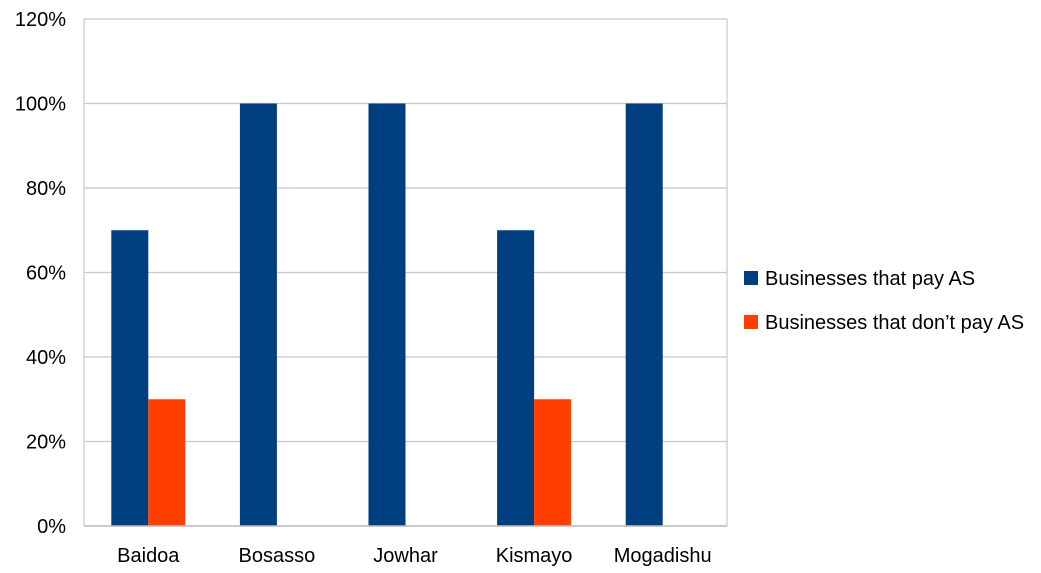 This screenshot has width=1041, height=573. Describe the element at coordinates (870, 279) in the screenshot. I see `legend-label: Businesses that pay AS` at that location.